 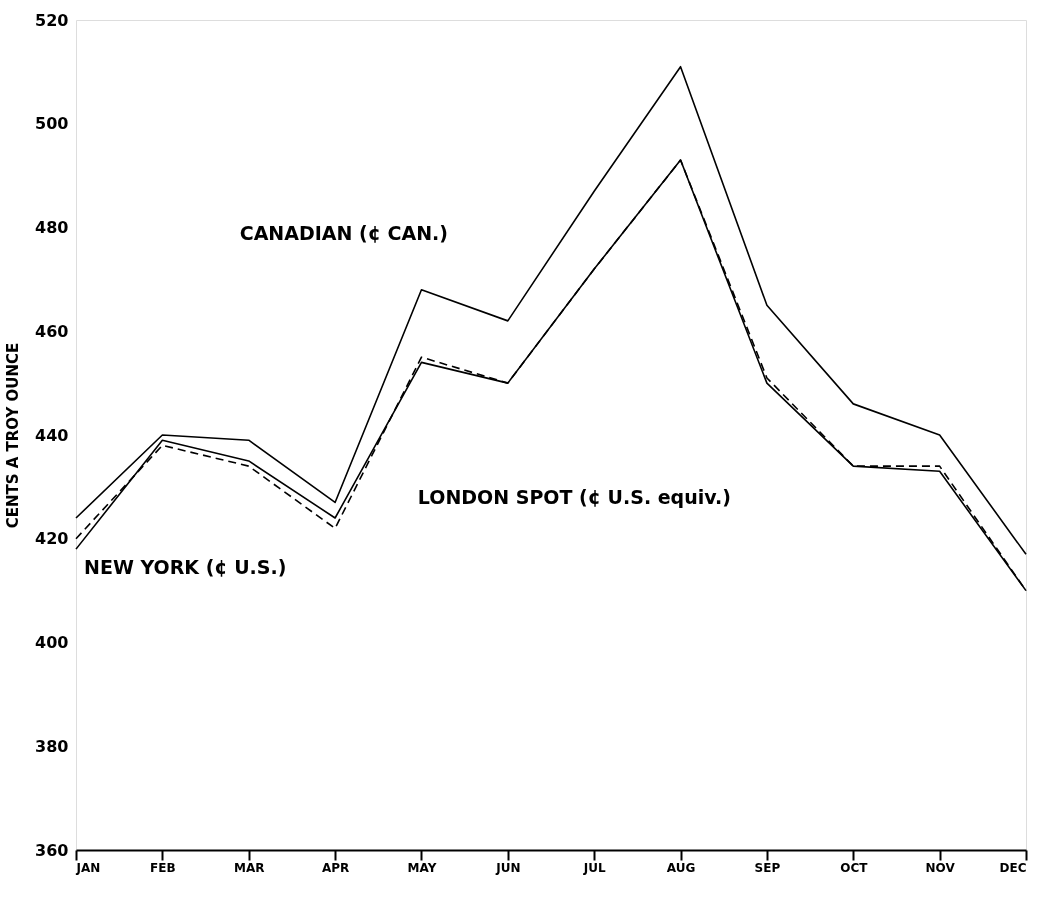 I want to click on series-label: NEW YORK (¢ U.S.), so click(x=185, y=567).